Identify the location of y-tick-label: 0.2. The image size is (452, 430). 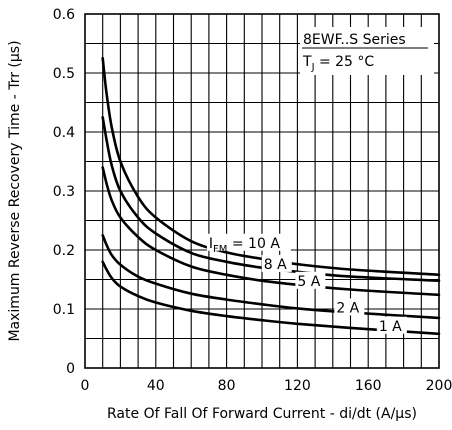
(64, 251).